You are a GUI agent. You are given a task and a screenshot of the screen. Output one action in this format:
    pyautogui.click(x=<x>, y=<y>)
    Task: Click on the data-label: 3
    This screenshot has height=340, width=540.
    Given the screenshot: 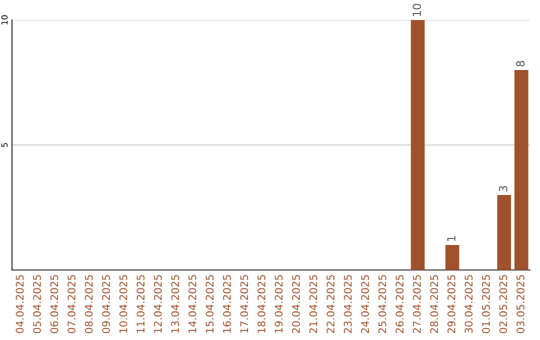 What is the action you would take?
    pyautogui.click(x=503, y=189)
    